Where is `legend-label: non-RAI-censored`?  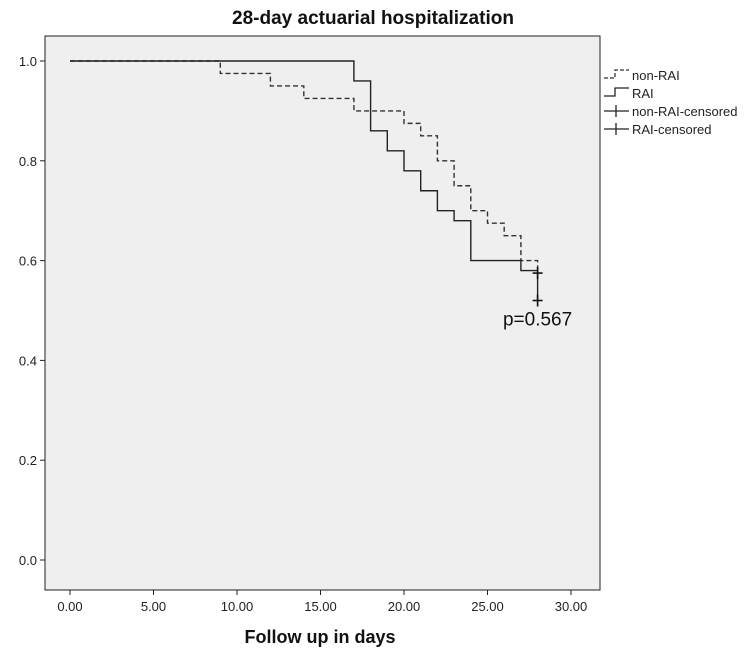 legend-label: non-RAI-censored is located at coordinates (685, 111).